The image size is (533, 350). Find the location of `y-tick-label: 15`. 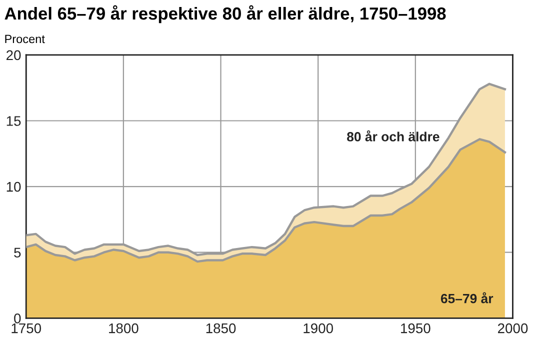

y-tick-label: 15 is located at coordinates (13, 121).